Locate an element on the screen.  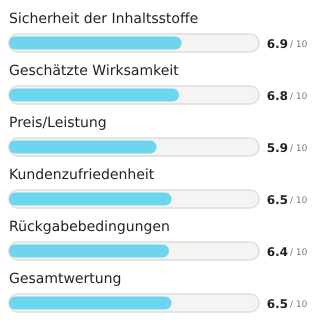
data-label: 6.8 is located at coordinates (277, 96).